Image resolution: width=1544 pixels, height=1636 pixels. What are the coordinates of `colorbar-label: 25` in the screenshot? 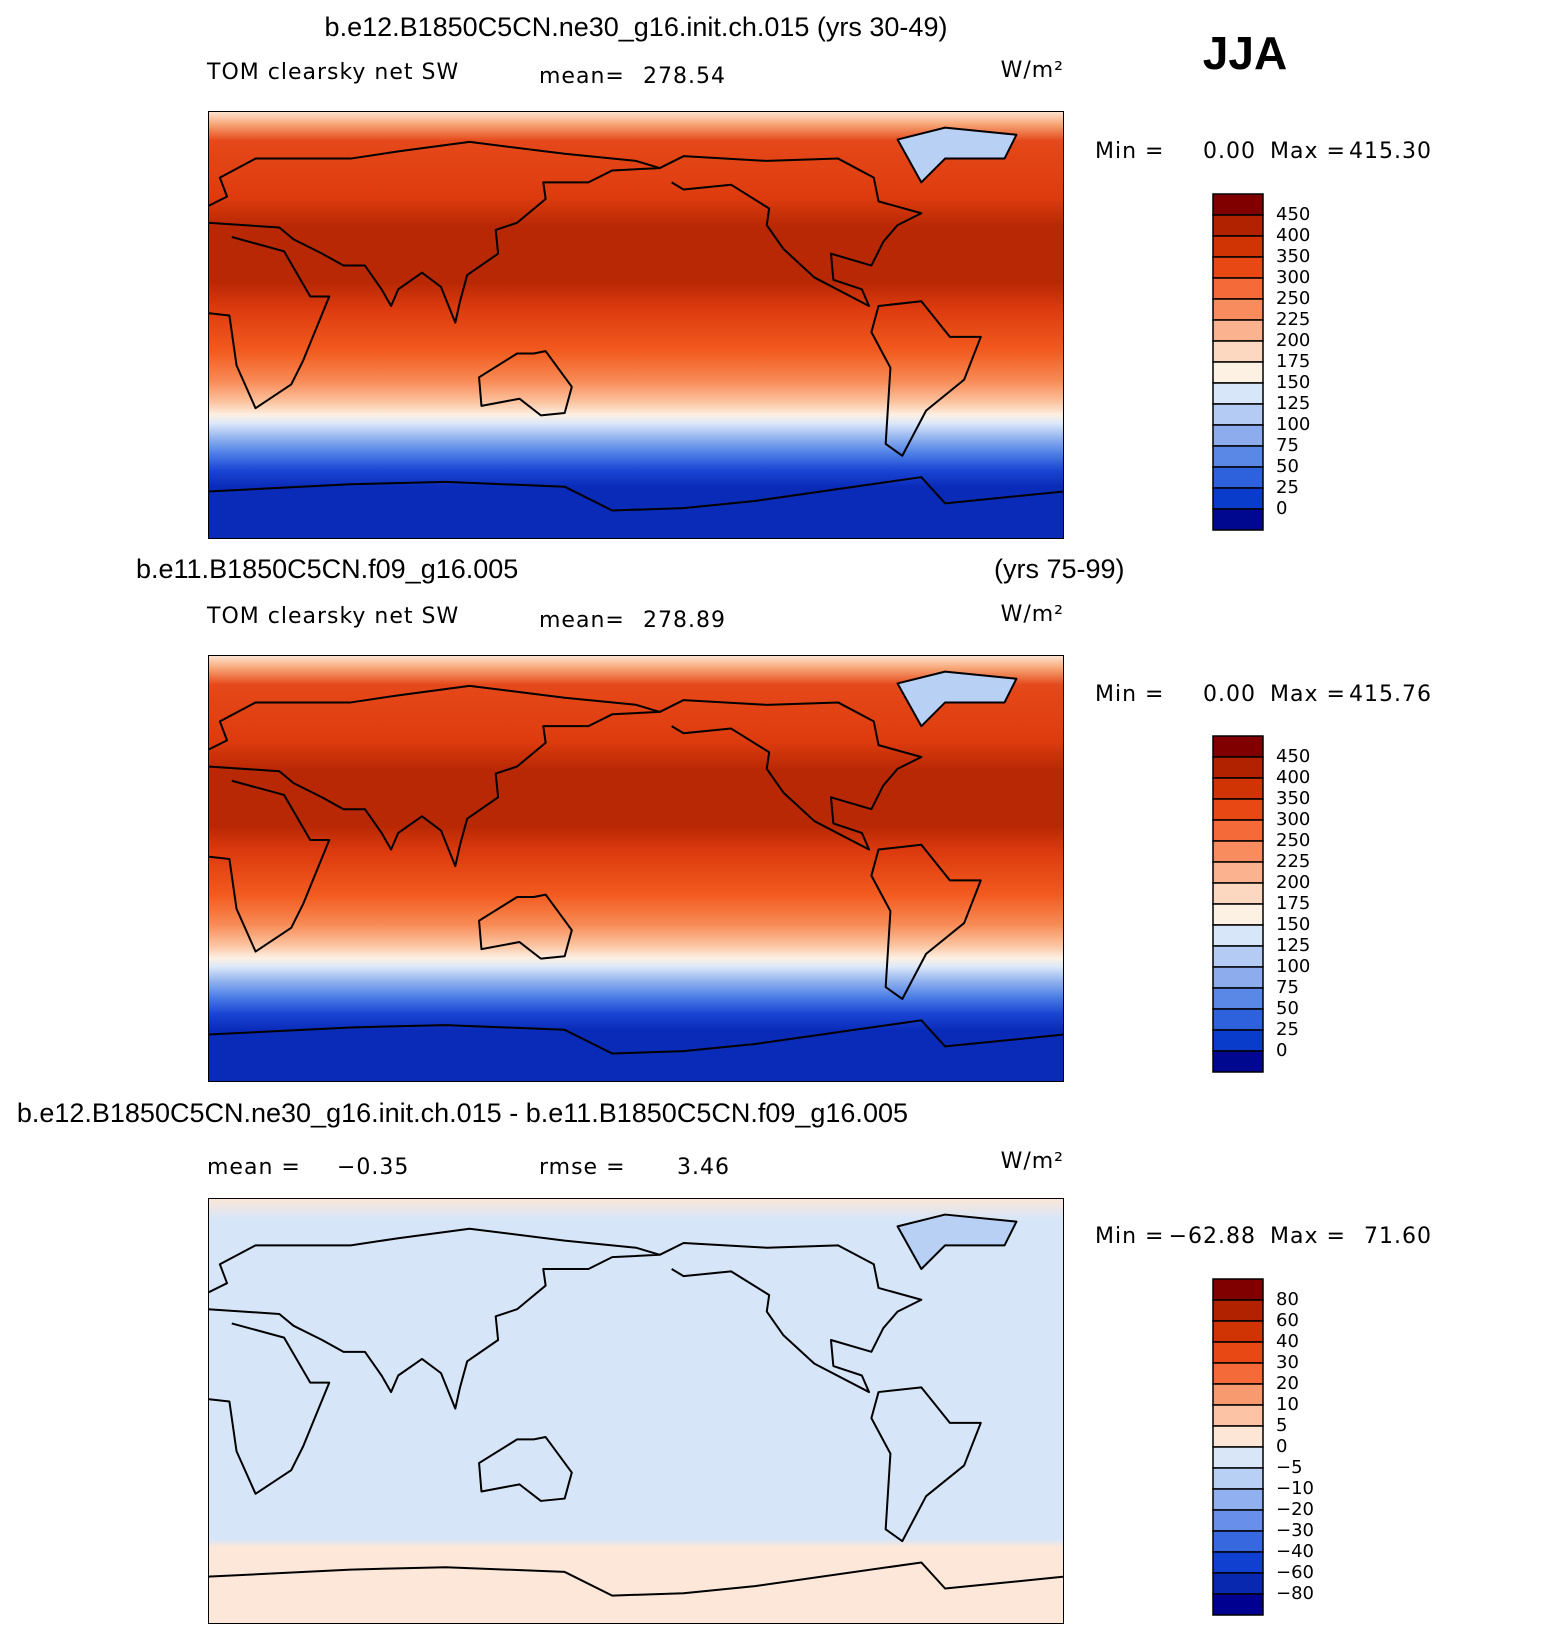 It's located at (1287, 487).